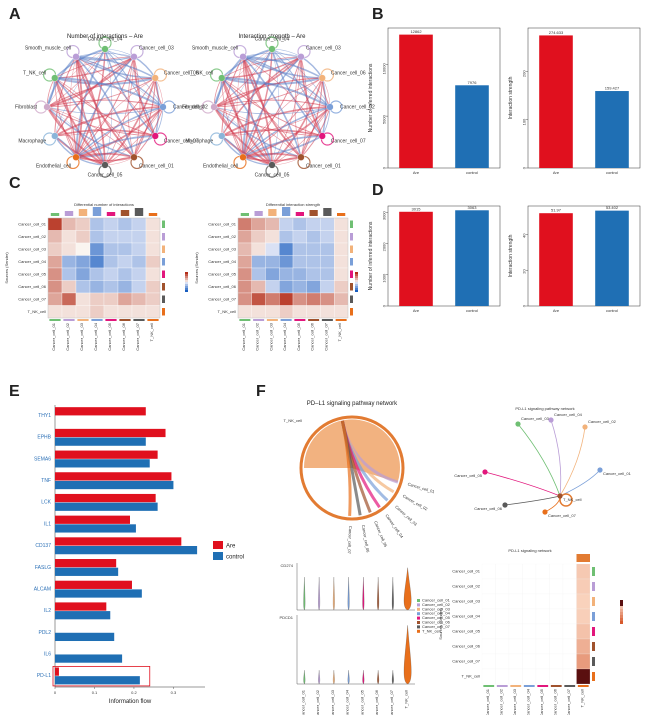  I want to click on network-f-node-label: T_NK_cell, so click(572, 499).